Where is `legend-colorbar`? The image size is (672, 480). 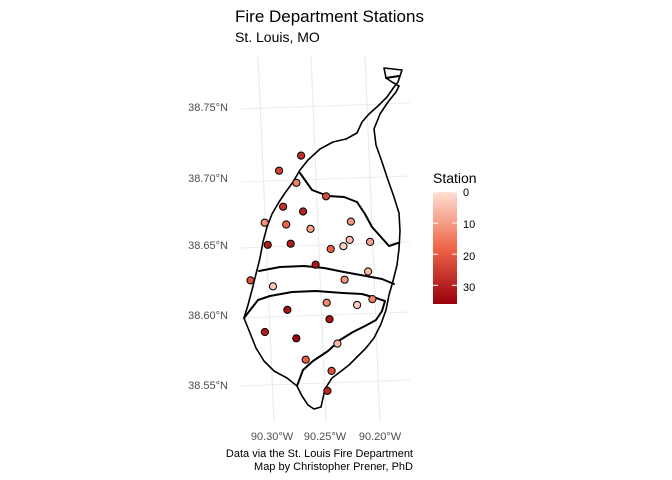
legend-colorbar is located at coordinates (445, 248).